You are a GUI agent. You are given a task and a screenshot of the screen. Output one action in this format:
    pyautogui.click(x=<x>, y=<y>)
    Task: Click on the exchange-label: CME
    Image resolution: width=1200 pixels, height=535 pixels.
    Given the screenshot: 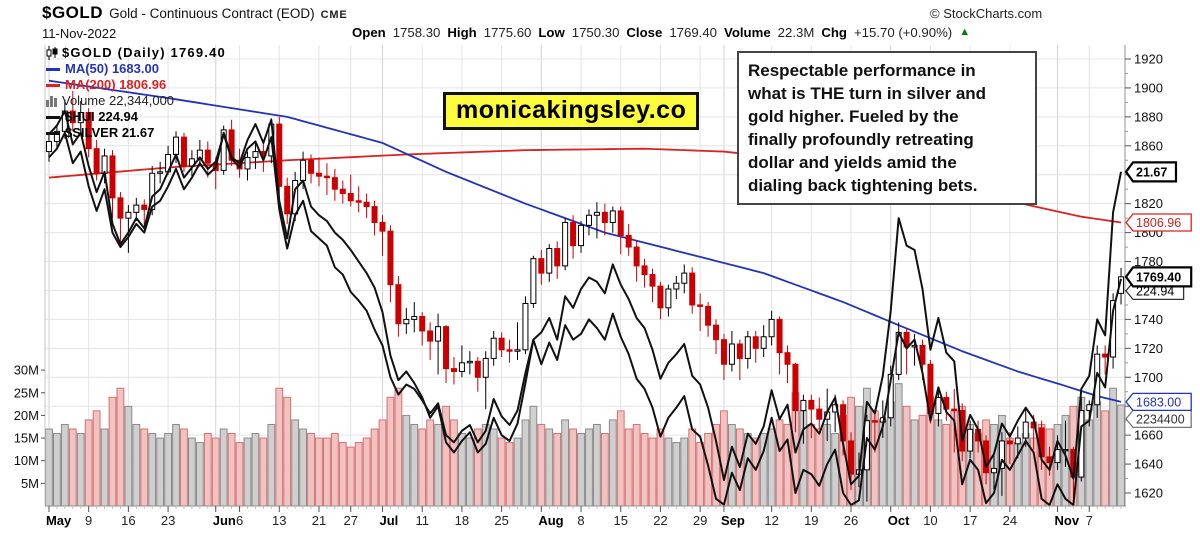 What is the action you would take?
    pyautogui.click(x=334, y=15)
    